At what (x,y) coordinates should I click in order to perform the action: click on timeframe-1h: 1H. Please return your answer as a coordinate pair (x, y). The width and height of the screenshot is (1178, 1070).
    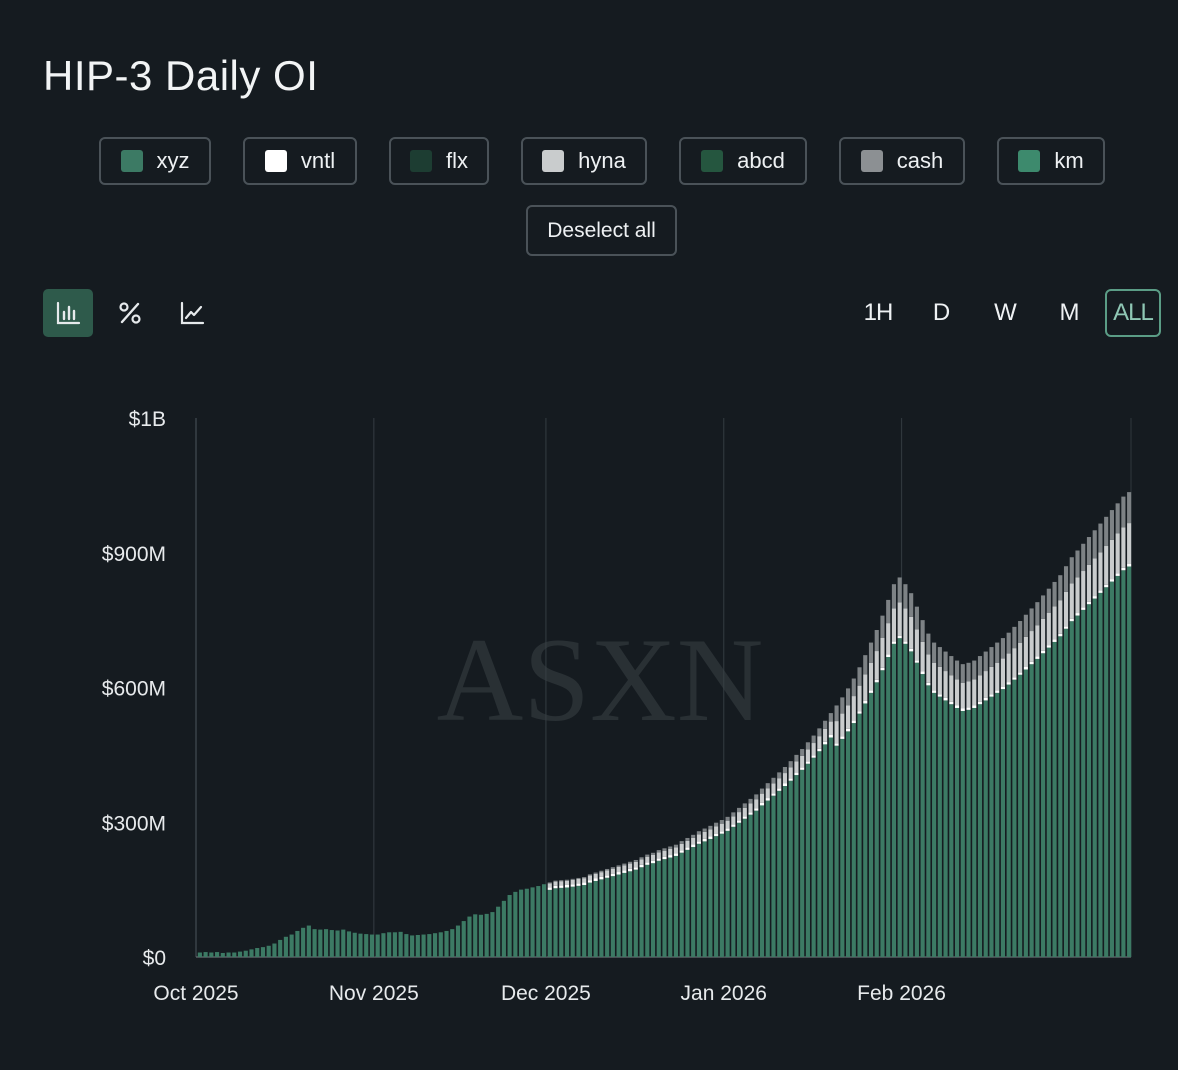
    Looking at the image, I should click on (878, 312).